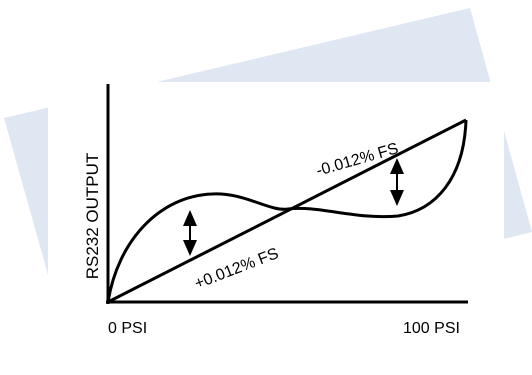  What do you see at coordinates (127, 328) in the screenshot?
I see `x-start-label: 0 PSI` at bounding box center [127, 328].